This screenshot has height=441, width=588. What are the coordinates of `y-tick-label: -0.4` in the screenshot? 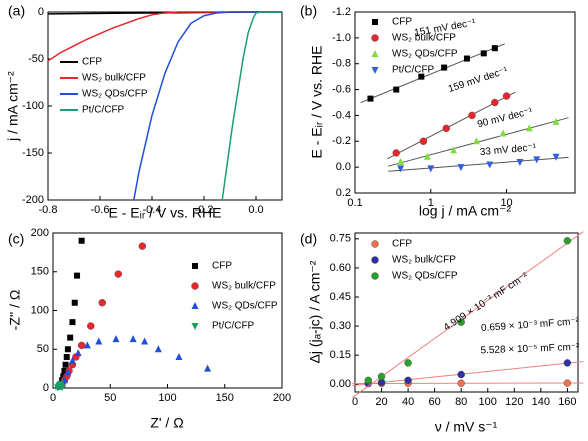 It's located at (341, 115).